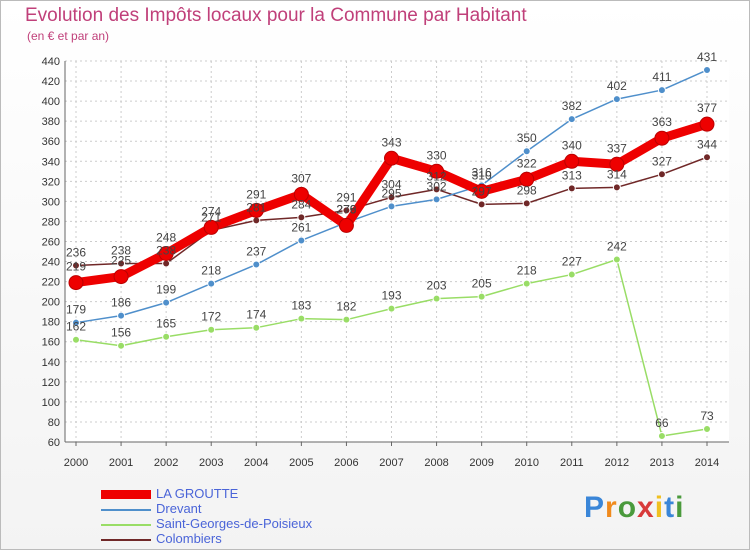  What do you see at coordinates (256, 463) in the screenshot?
I see `x-tick-label: 2004` at bounding box center [256, 463].